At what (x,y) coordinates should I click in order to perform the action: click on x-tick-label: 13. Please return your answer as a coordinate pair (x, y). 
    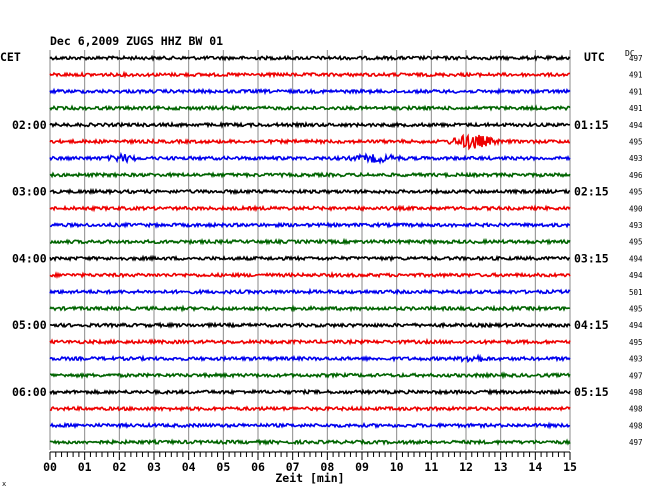
    Looking at the image, I should click on (501, 467).